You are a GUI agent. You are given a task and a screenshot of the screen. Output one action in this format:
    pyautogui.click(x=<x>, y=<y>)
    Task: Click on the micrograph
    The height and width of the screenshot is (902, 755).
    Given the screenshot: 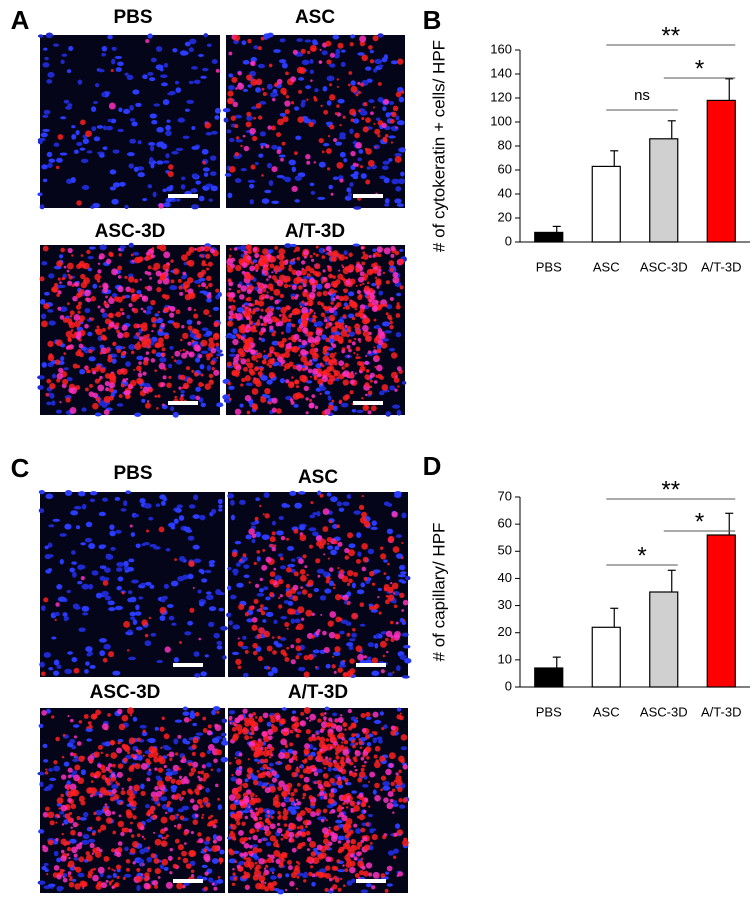 What is the action you would take?
    pyautogui.click(x=319, y=584)
    